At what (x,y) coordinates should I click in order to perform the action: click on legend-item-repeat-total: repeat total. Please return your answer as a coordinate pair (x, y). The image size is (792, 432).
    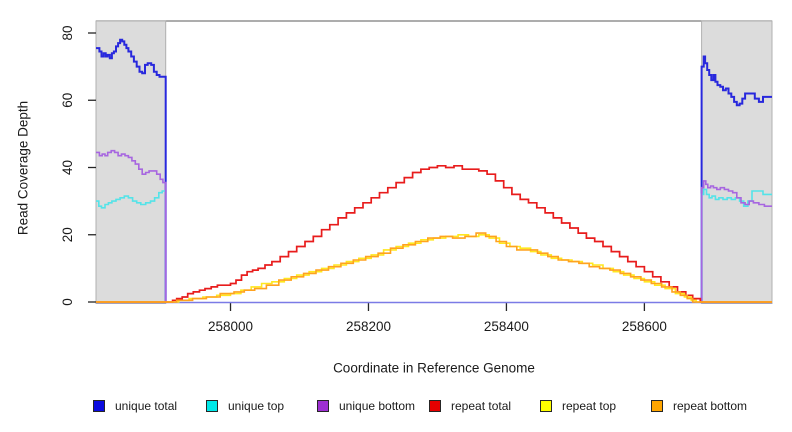
    Looking at the image, I should click on (470, 406).